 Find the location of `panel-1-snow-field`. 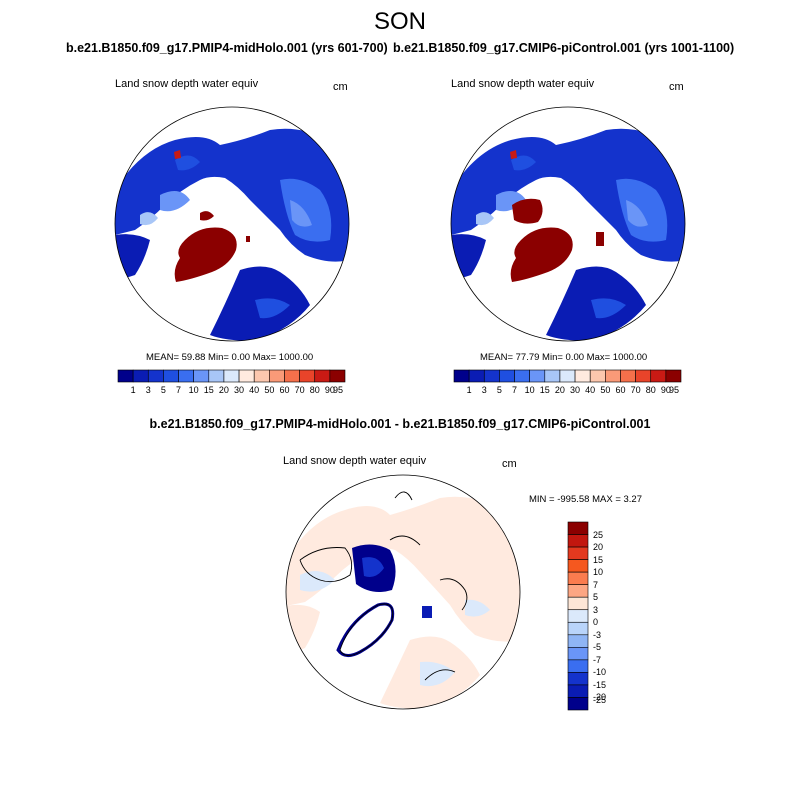

panel-1-snow-field is located at coordinates (232, 234).